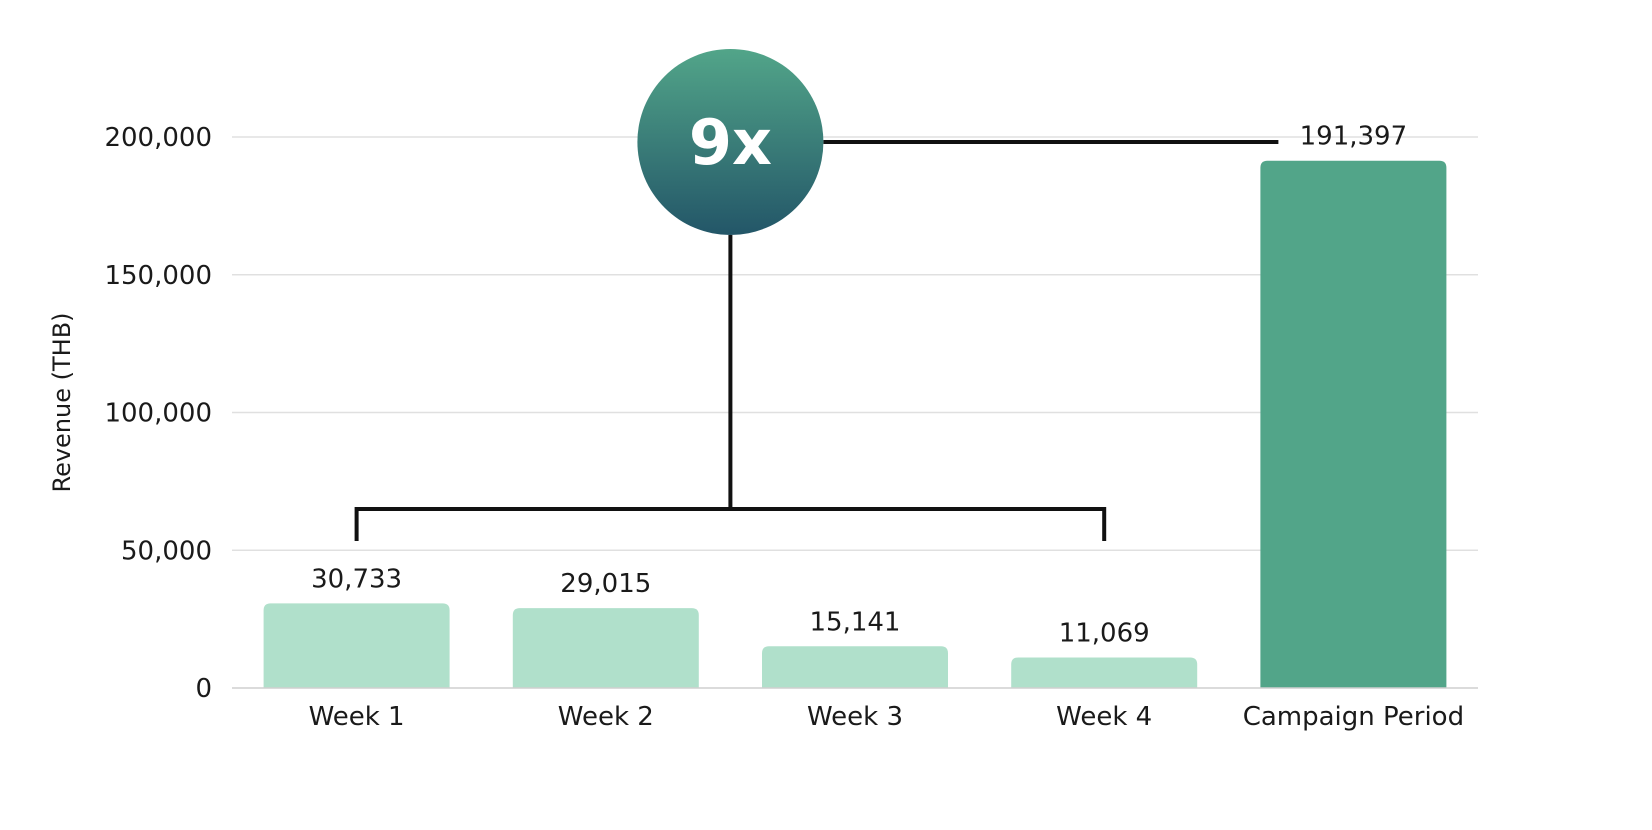 The width and height of the screenshot is (1652, 830). I want to click on y-tick-label: 50,000, so click(166, 551).